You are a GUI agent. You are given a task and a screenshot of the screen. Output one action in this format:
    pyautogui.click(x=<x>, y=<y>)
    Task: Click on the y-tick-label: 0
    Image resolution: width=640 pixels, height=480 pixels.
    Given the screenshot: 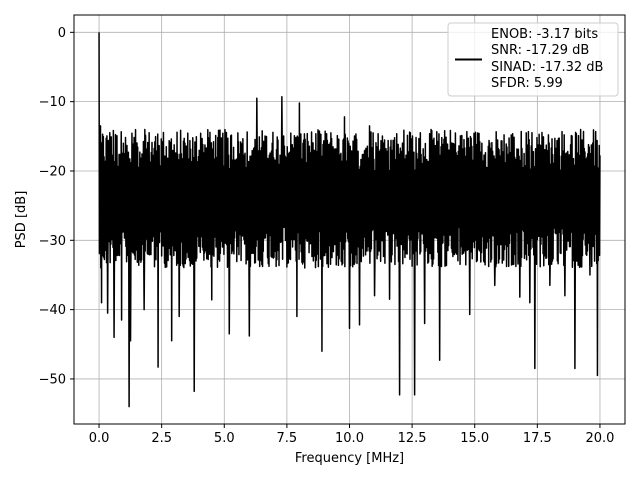 What is the action you would take?
    pyautogui.click(x=62, y=33)
    